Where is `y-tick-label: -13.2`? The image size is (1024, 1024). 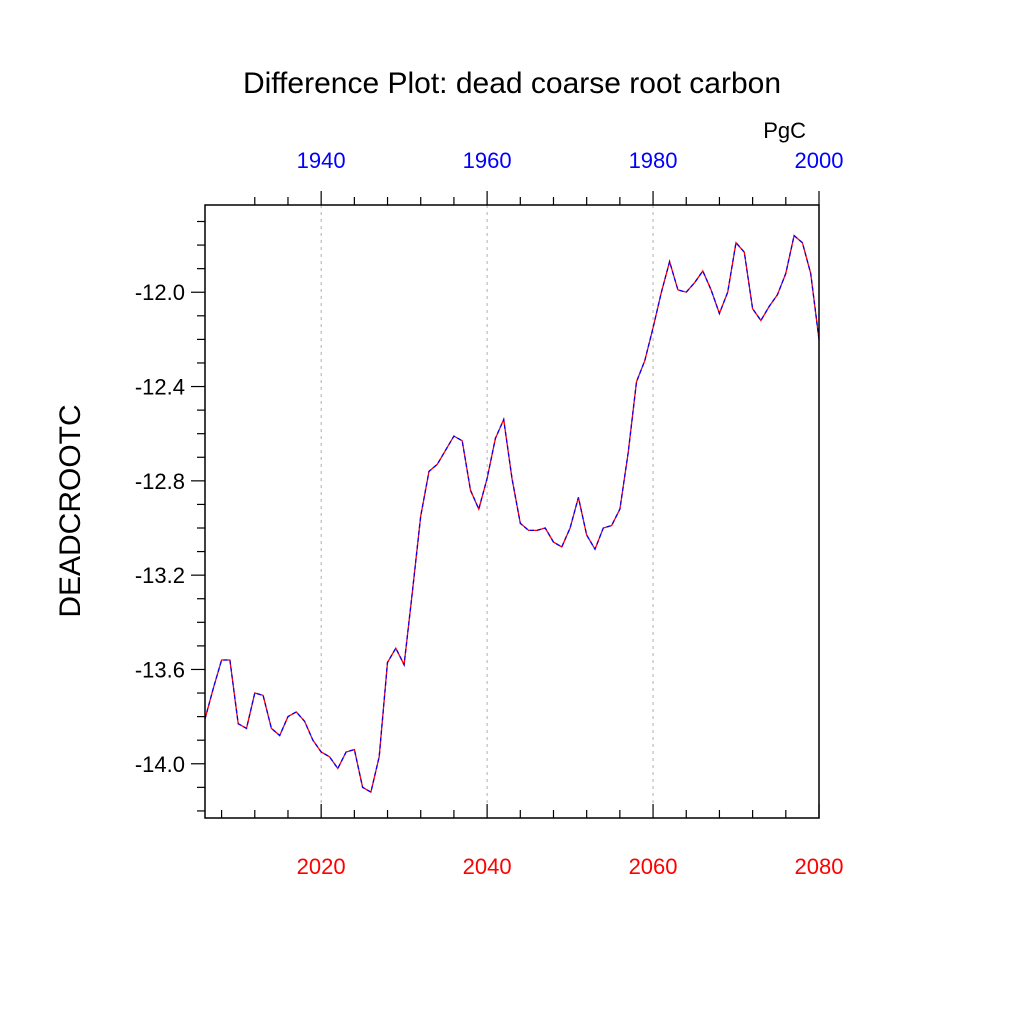 y-tick-label: -13.2 is located at coordinates (160, 575).